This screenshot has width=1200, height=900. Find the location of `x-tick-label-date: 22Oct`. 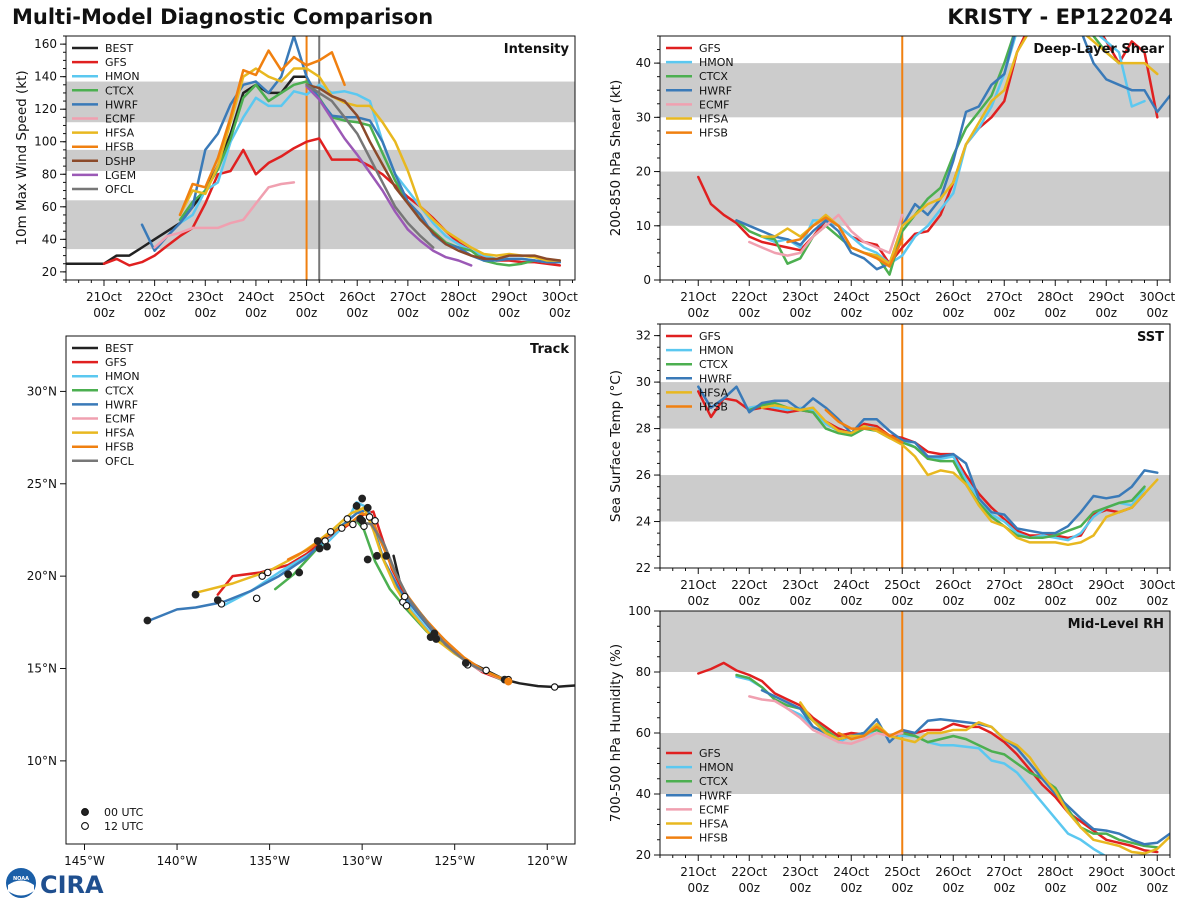

x-tick-label-date: 22Oct is located at coordinates (155, 297).